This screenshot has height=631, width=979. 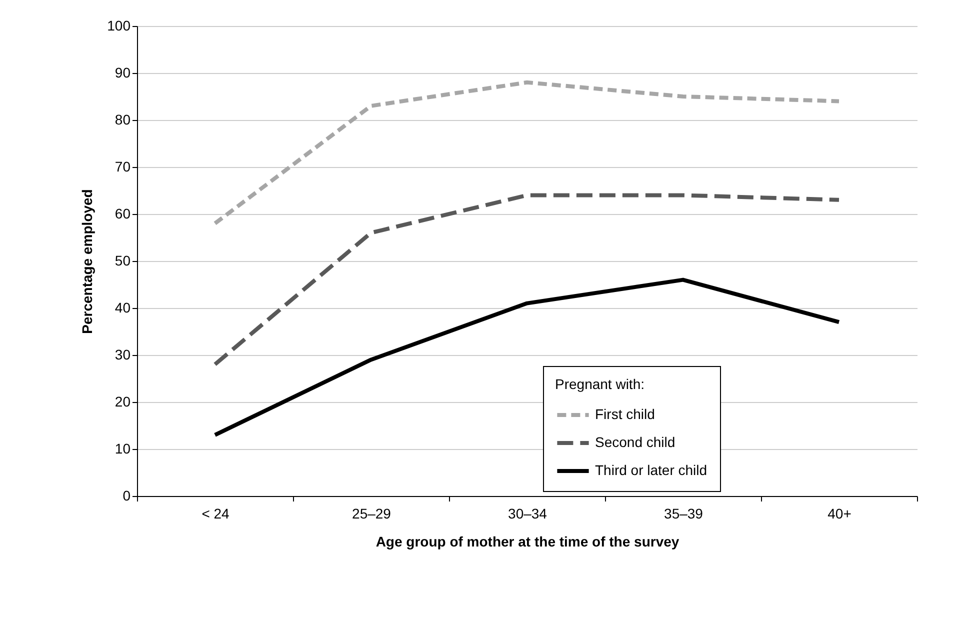 What do you see at coordinates (625, 414) in the screenshot?
I see `legend-label: First child` at bounding box center [625, 414].